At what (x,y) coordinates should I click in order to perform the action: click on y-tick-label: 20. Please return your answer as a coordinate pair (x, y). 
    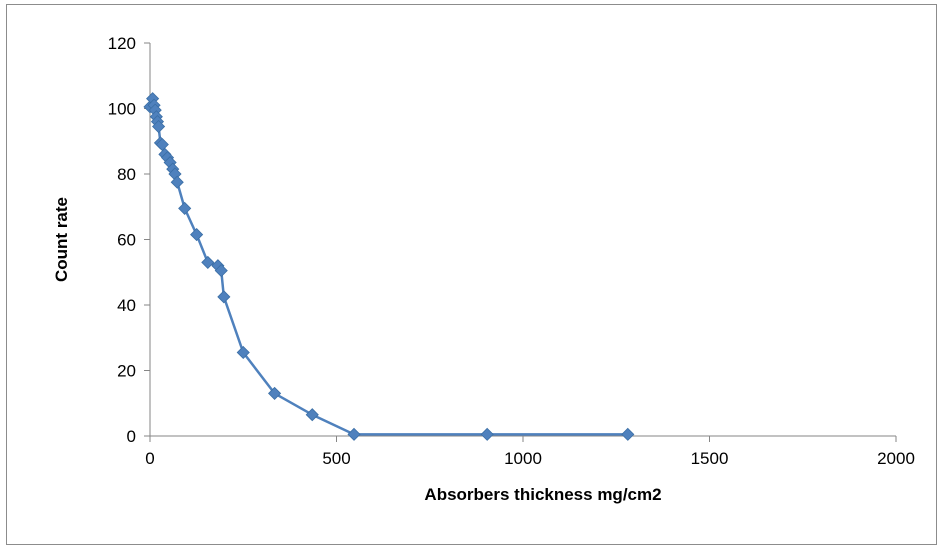
    Looking at the image, I should click on (126, 371).